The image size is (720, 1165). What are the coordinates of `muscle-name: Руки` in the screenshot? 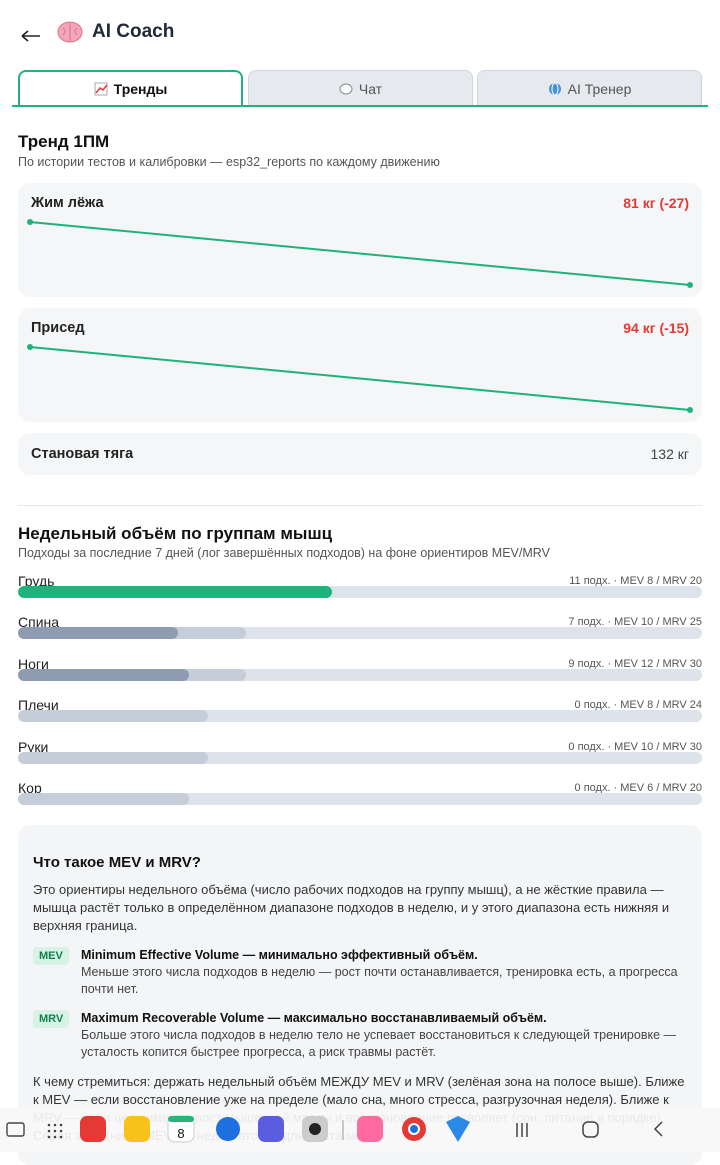 It's located at (33, 746).